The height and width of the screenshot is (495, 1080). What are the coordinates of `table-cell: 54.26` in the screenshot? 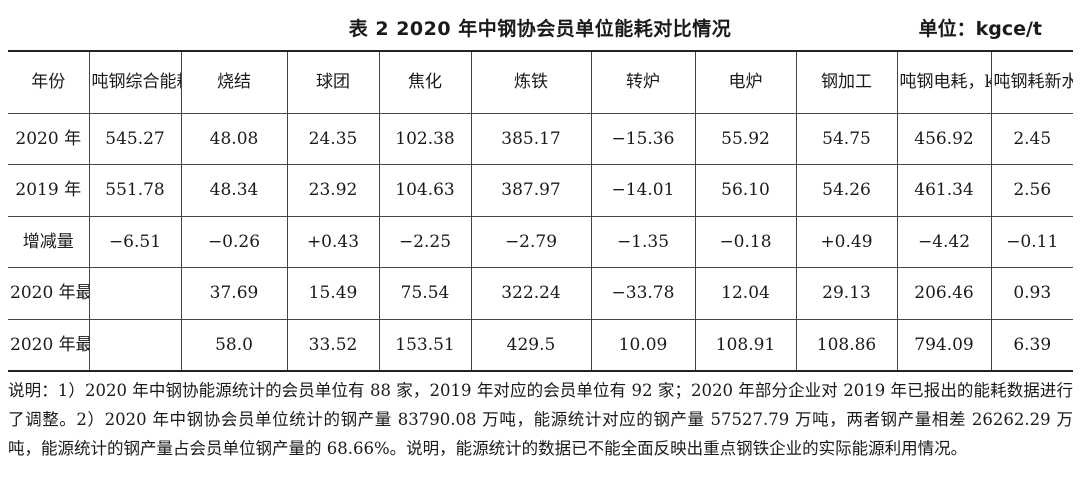 It's located at (846, 190).